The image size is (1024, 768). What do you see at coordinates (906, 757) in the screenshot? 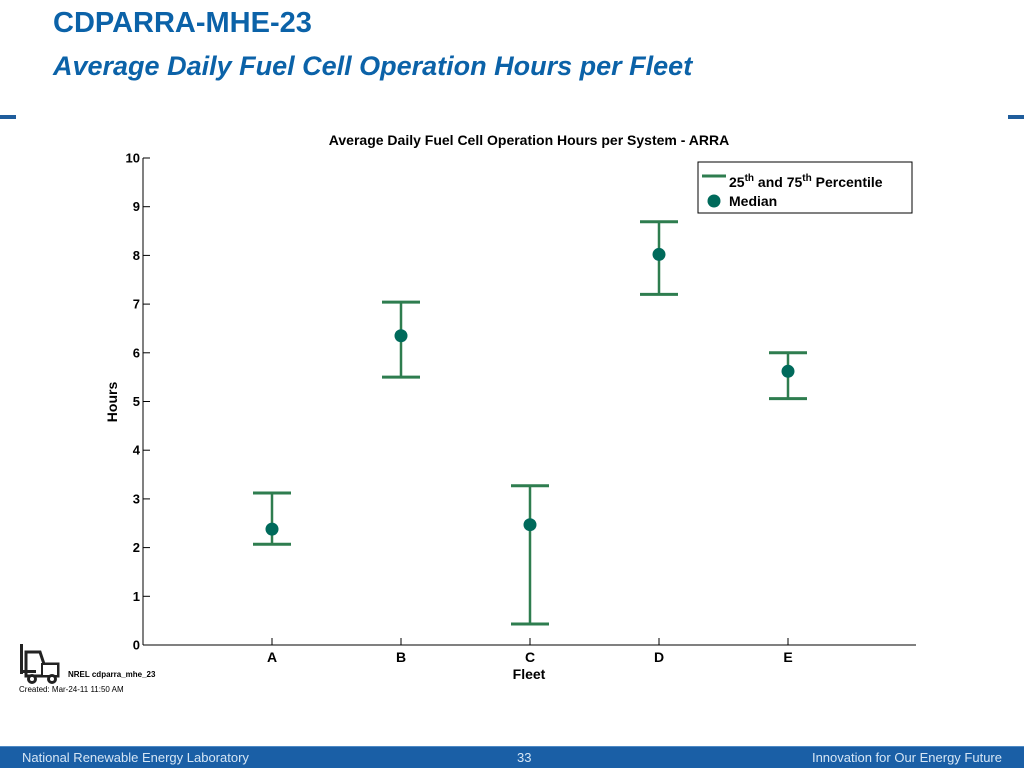
I see `footer-tagline: Innovation for Our Energy Future` at bounding box center [906, 757].